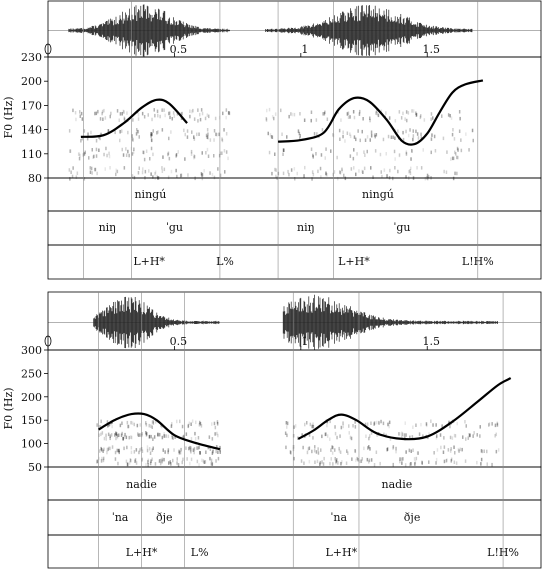 The width and height of the screenshot is (546, 573). I want to click on tone-label: L+H*, so click(341, 552).